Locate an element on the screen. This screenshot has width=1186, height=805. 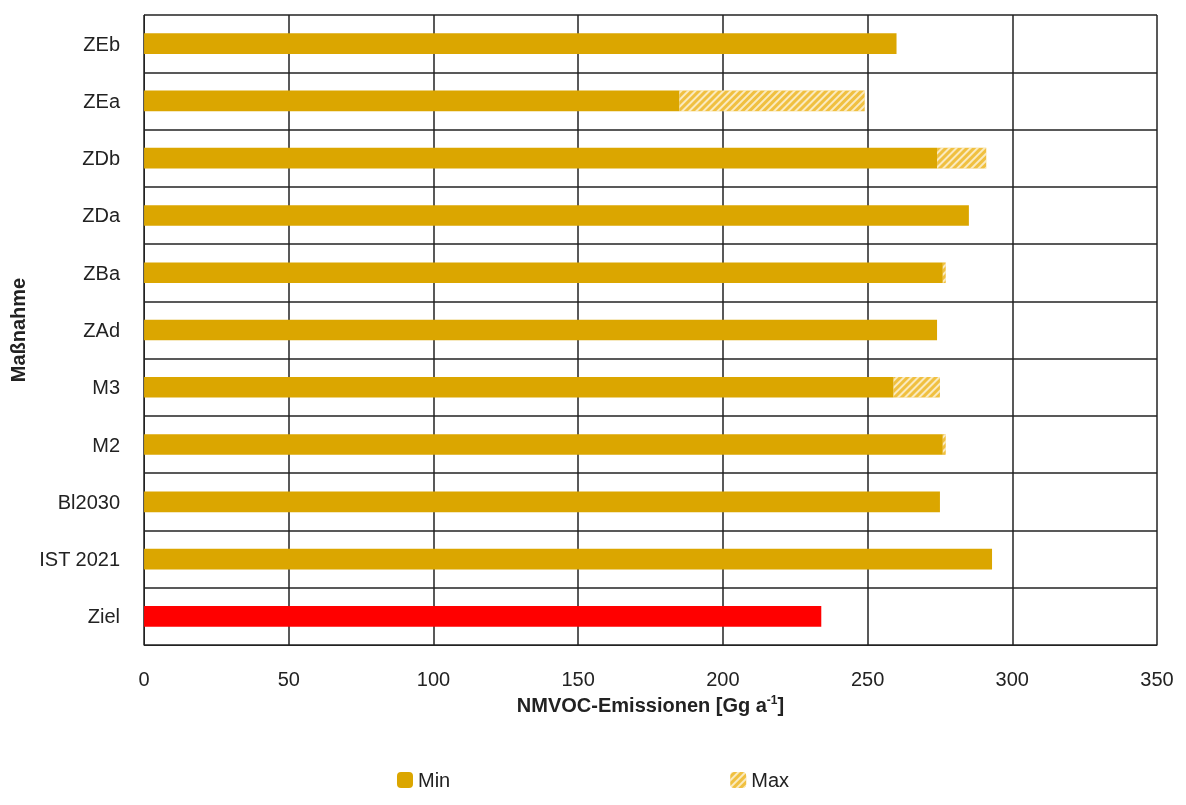
y-tick-label: Bl2030 is located at coordinates (89, 501).